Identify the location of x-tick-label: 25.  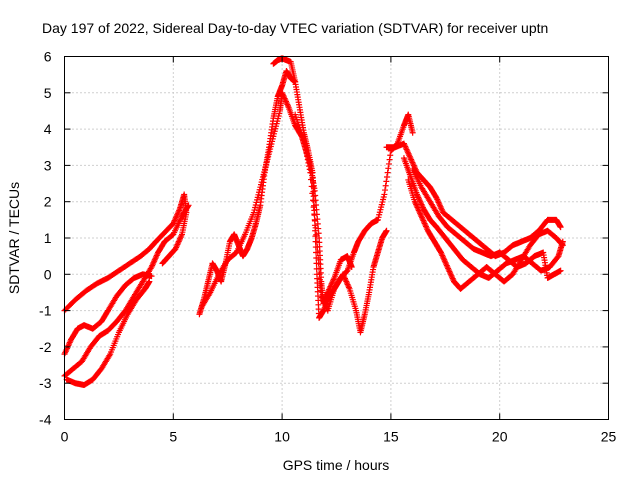
(609, 437).